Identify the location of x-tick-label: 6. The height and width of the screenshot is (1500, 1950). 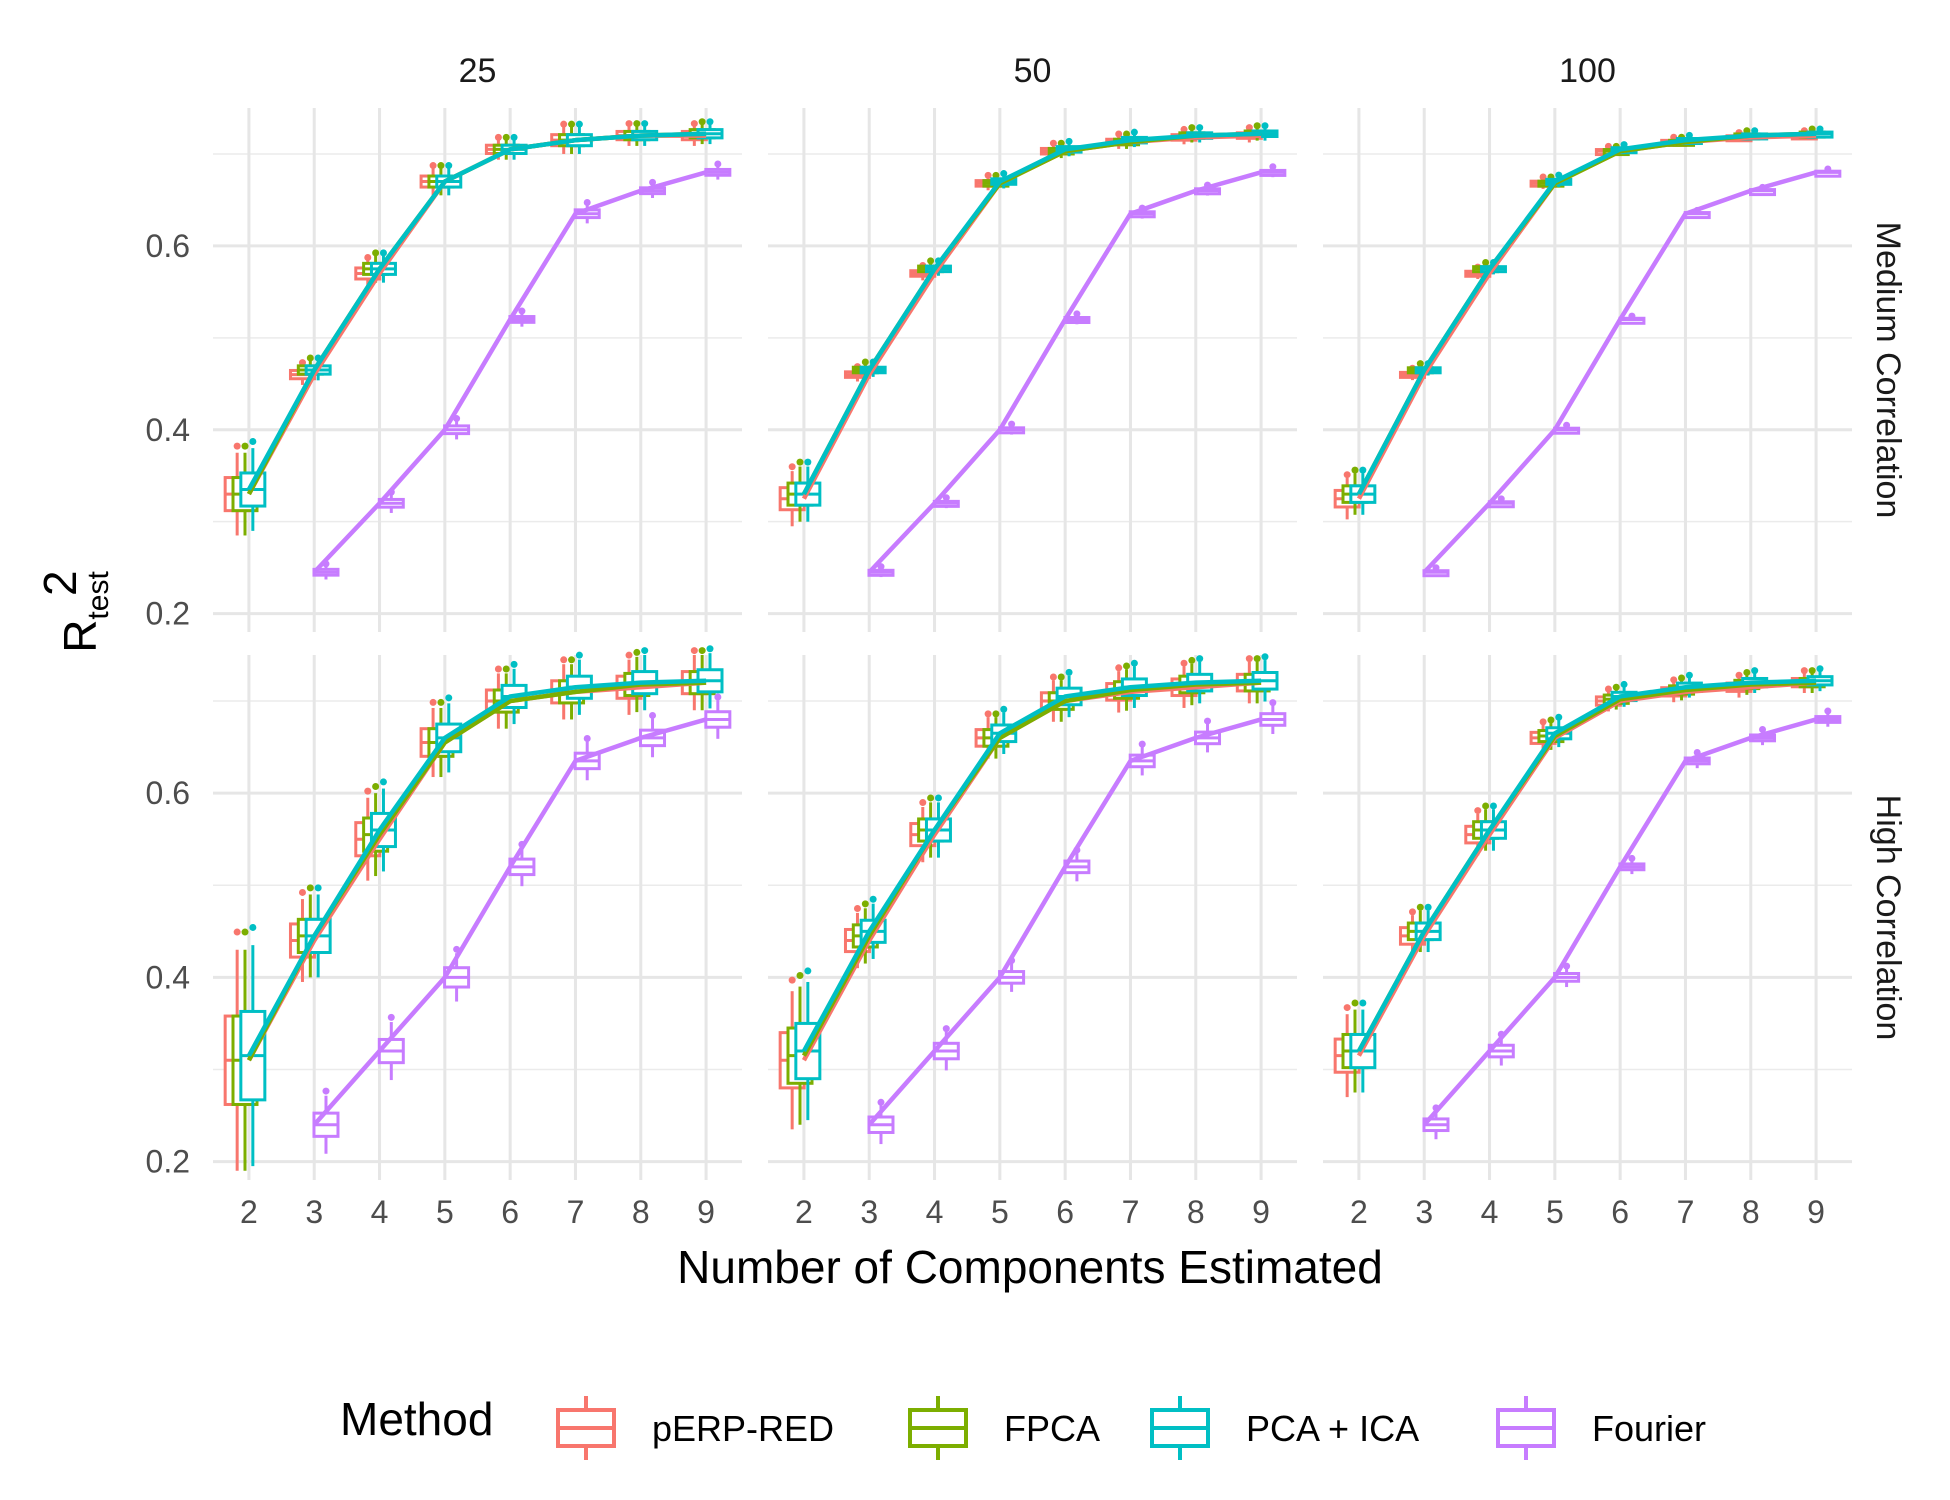
(1065, 1212).